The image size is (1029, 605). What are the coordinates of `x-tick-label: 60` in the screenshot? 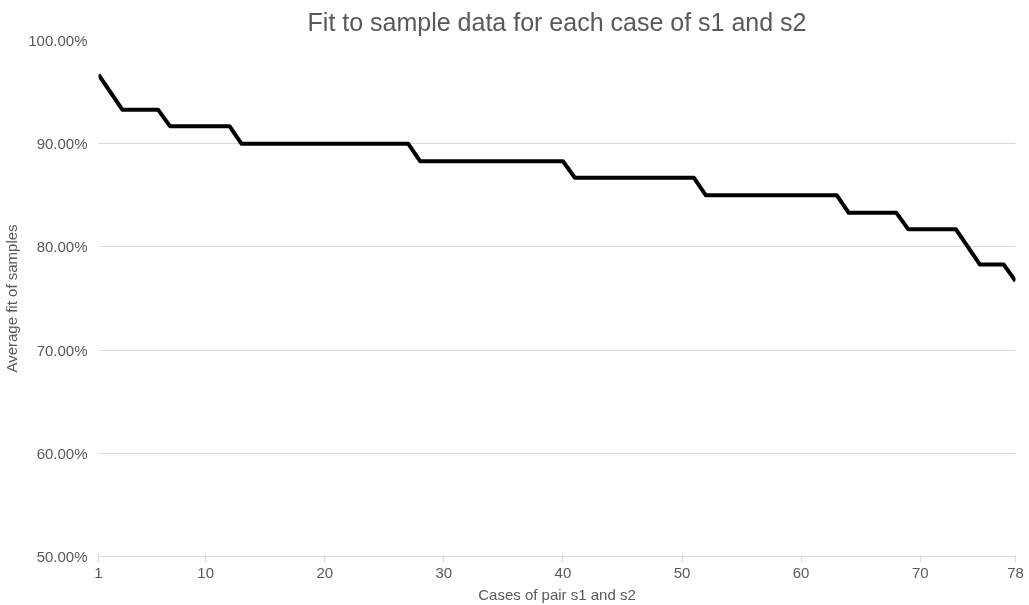 It's located at (801, 572).